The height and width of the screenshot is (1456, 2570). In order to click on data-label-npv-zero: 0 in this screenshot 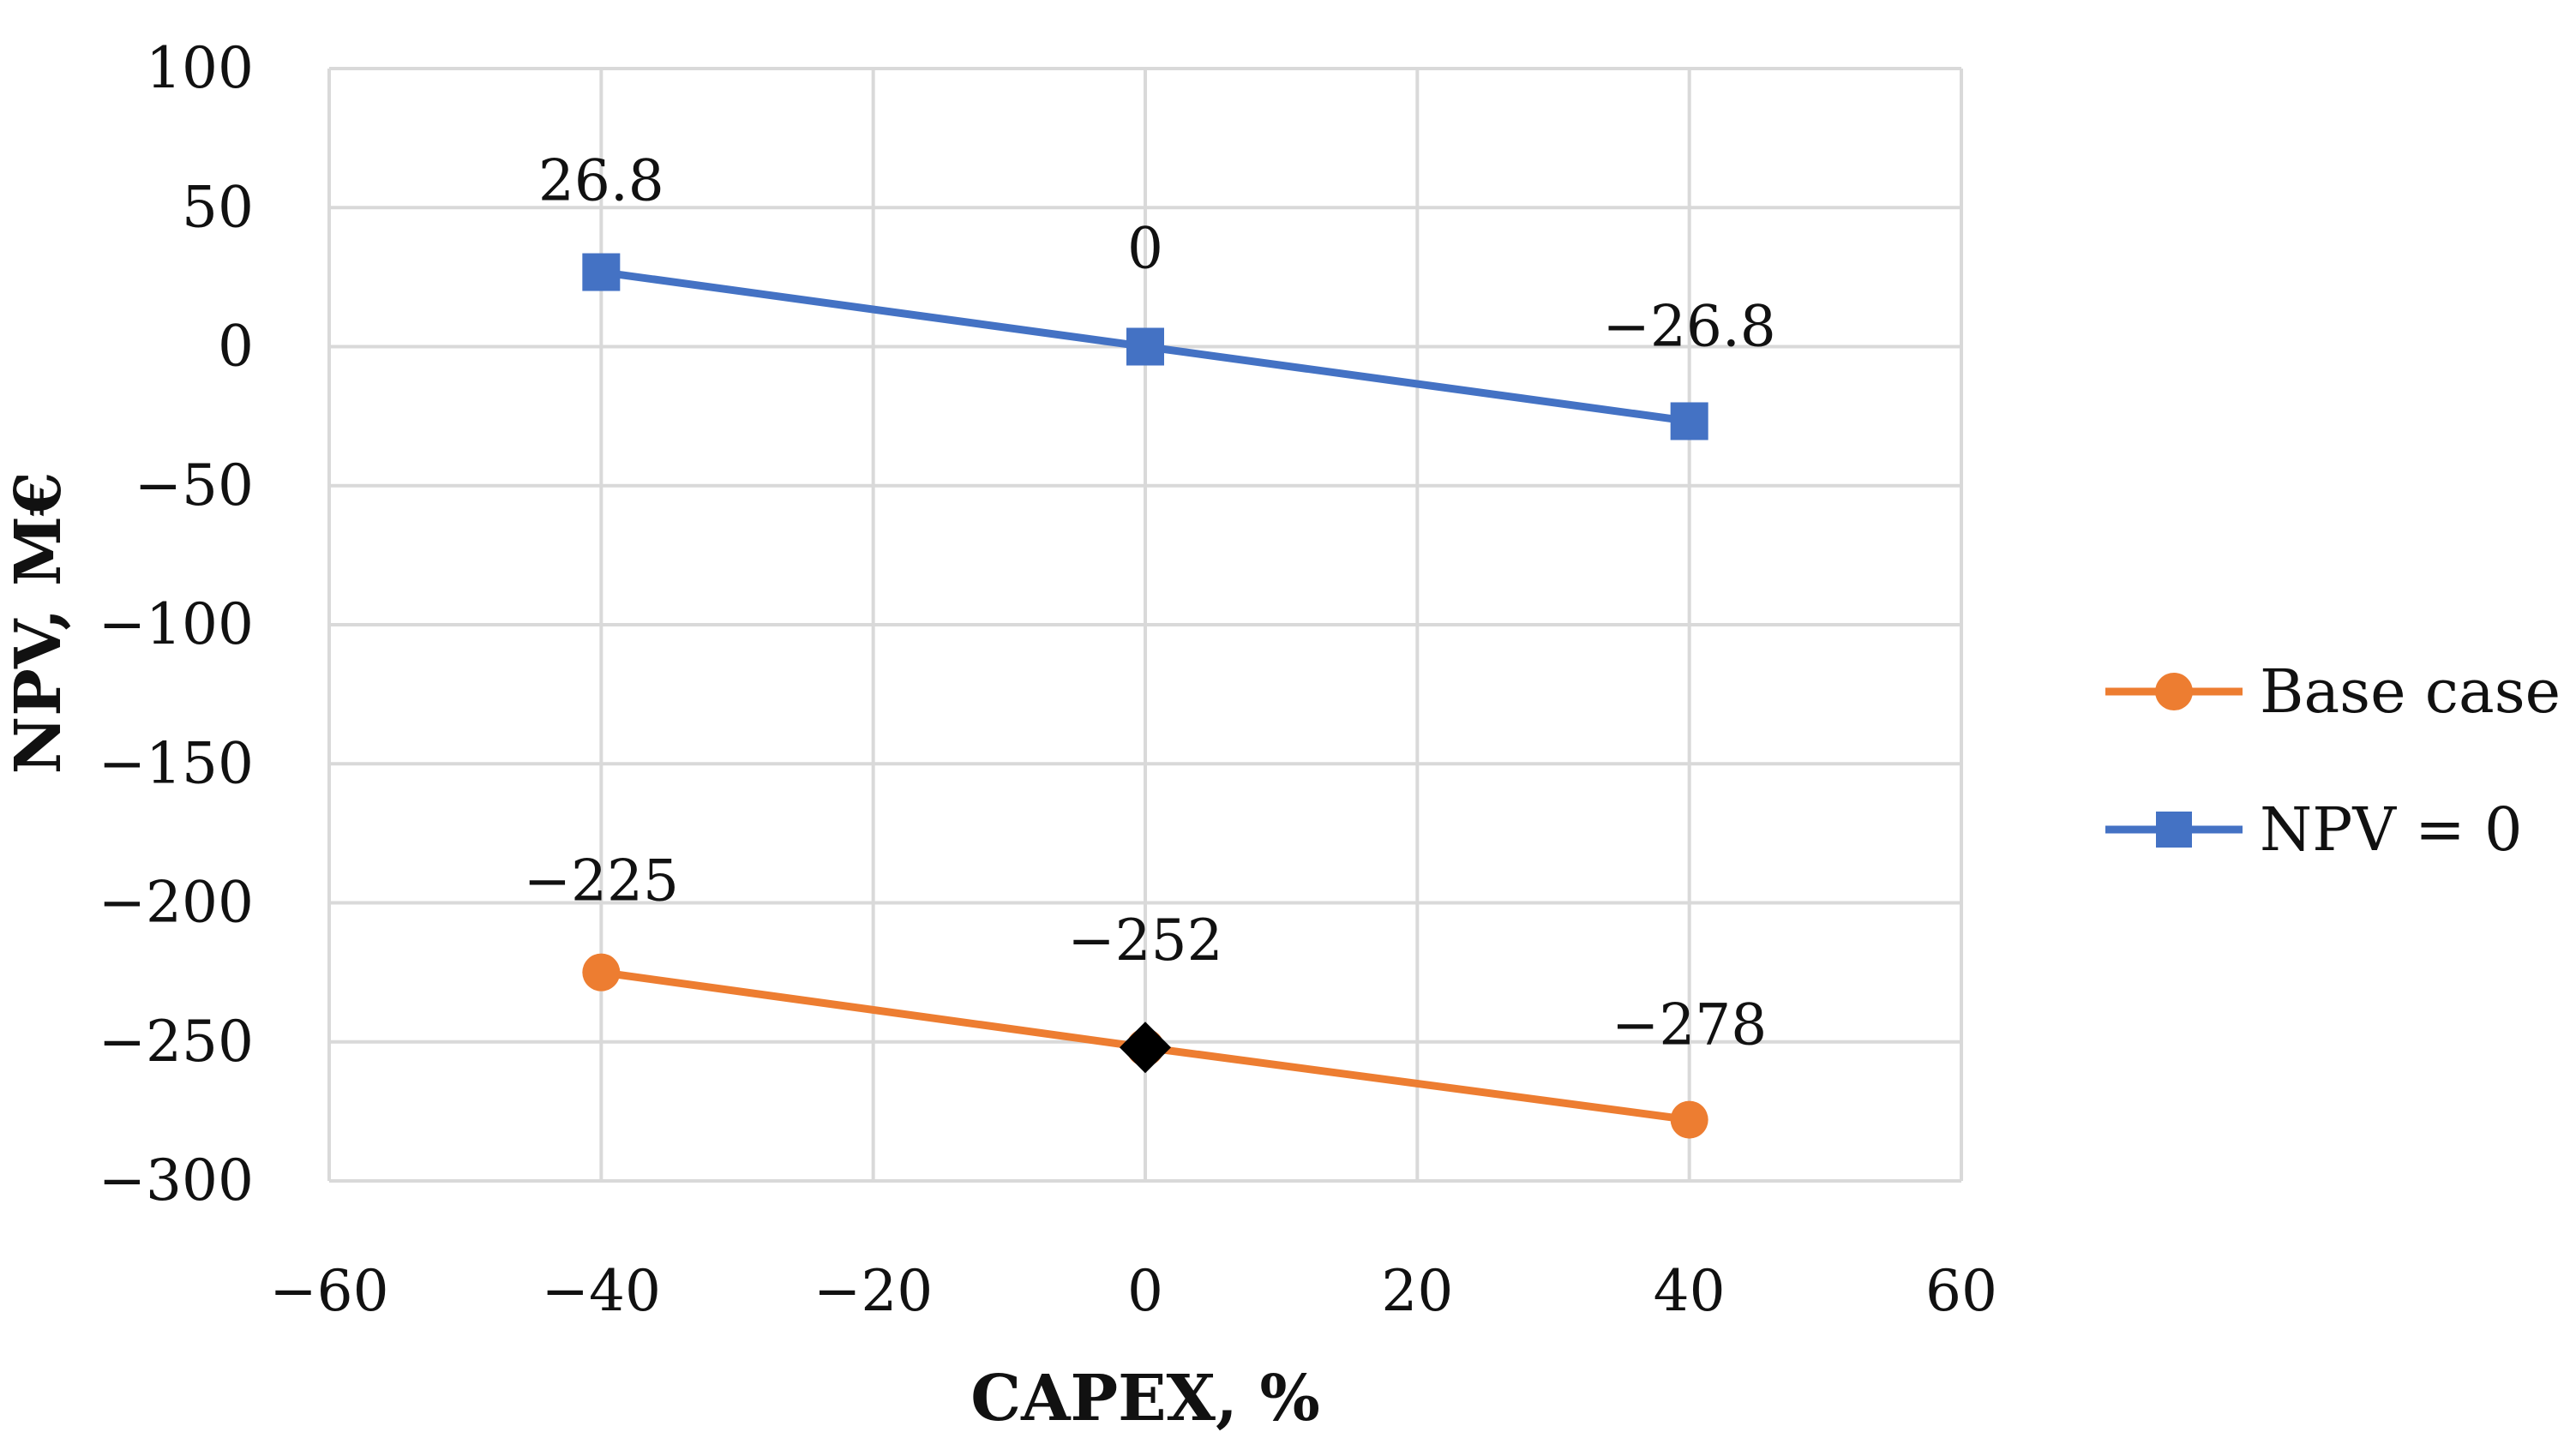, I will do `click(1145, 249)`.